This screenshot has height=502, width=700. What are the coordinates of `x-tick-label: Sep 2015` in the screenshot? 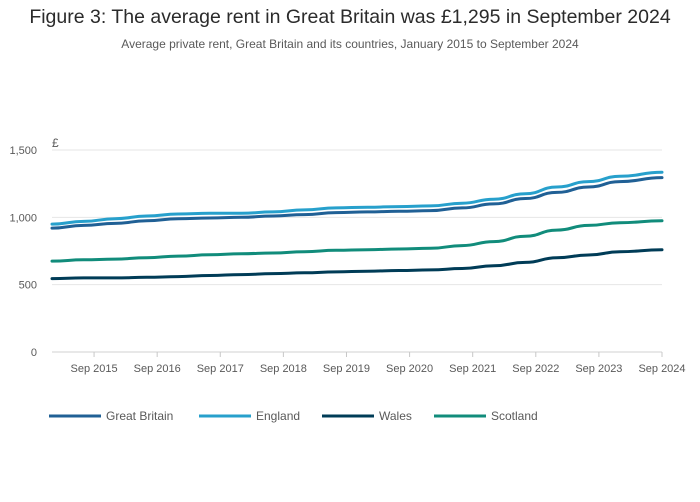 It's located at (94, 369).